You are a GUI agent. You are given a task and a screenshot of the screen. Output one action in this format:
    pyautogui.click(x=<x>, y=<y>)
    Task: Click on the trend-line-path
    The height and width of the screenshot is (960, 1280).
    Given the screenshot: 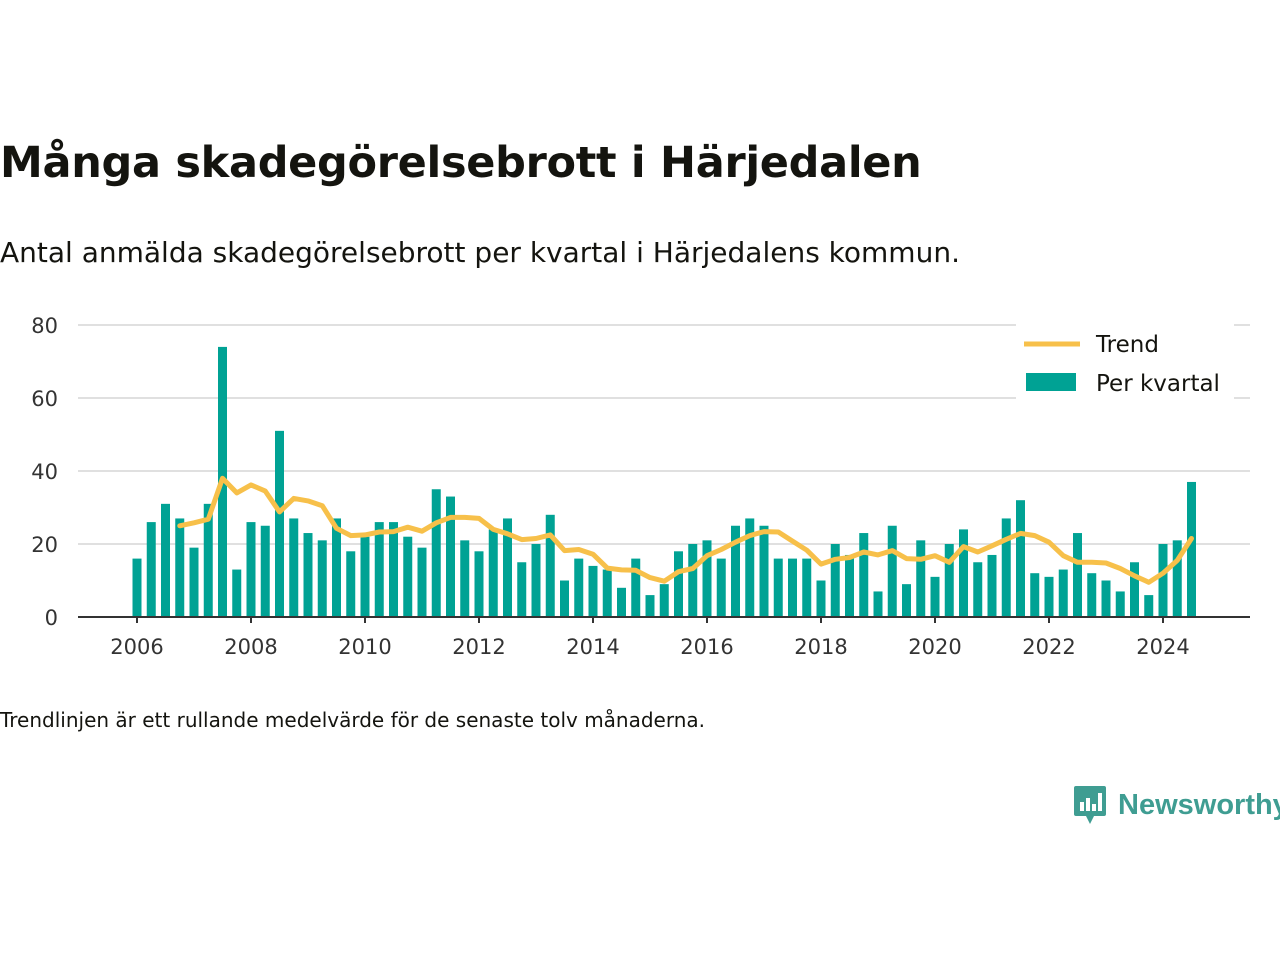 What is the action you would take?
    pyautogui.click(x=685, y=530)
    